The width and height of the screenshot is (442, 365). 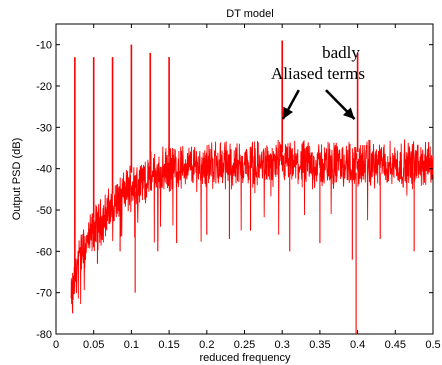 What do you see at coordinates (318, 73) in the screenshot?
I see `annotation-line-2: Aliased terms` at bounding box center [318, 73].